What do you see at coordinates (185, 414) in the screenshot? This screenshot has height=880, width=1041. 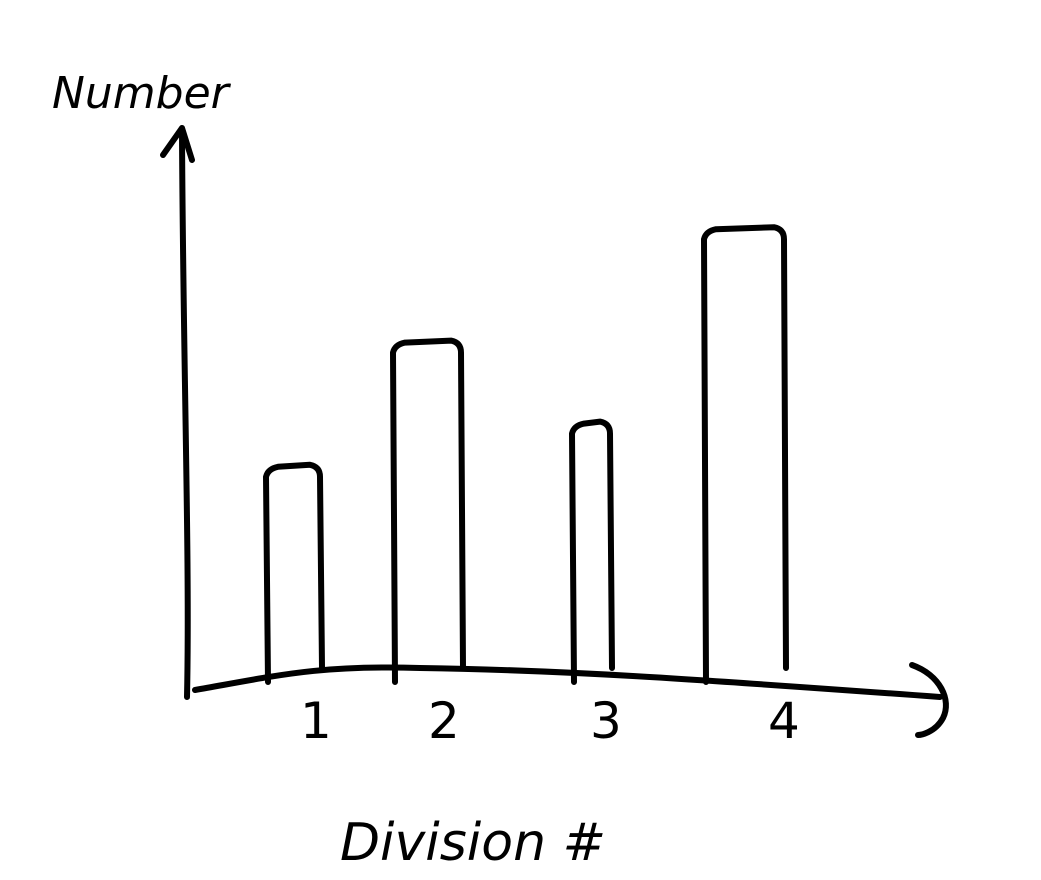 I see `y-axis` at bounding box center [185, 414].